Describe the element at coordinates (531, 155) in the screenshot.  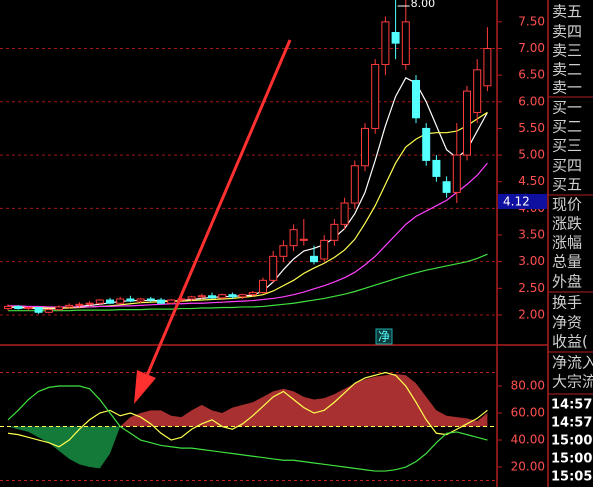
I see `y-tick-label: 5.00` at that location.